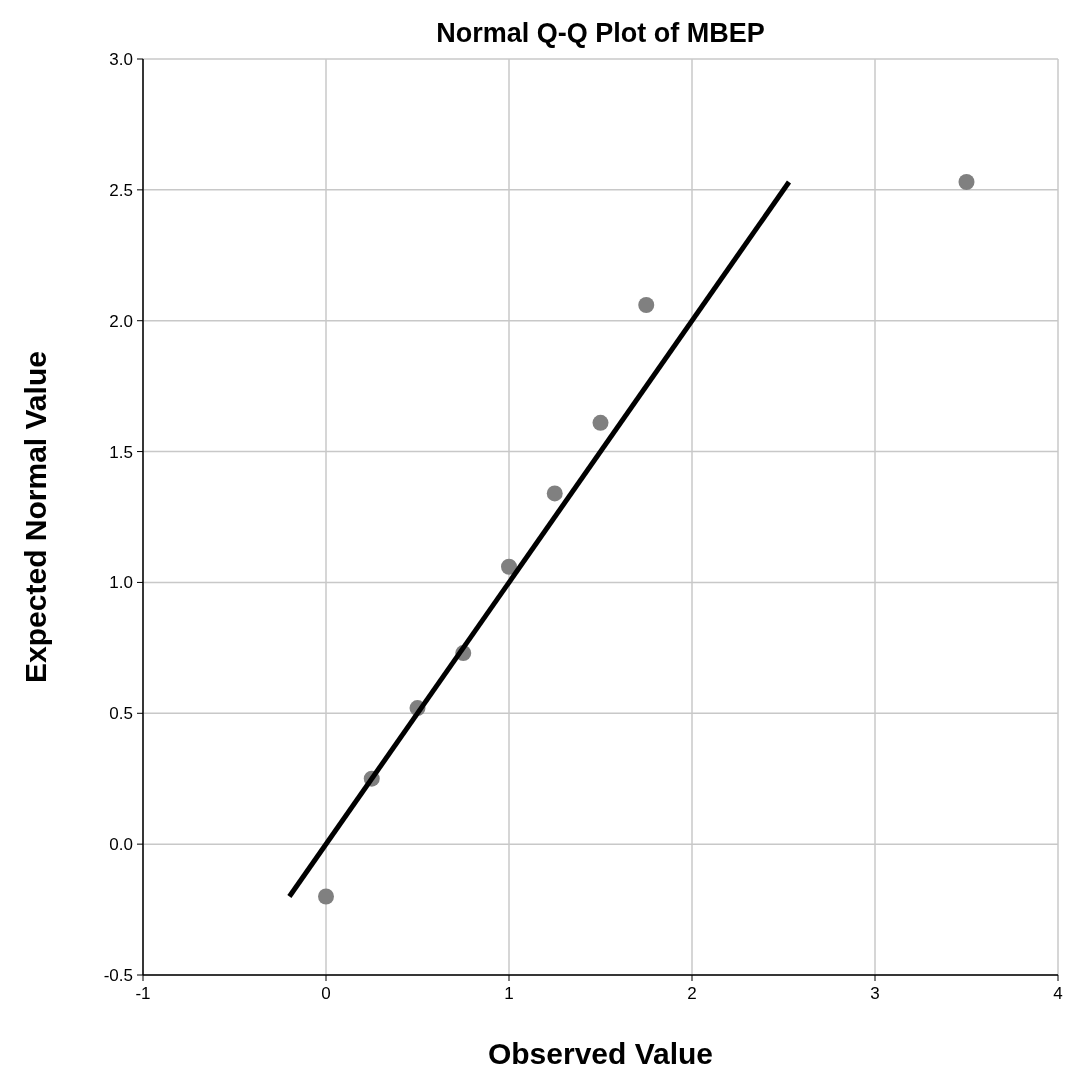 This screenshot has width=1067, height=1084. What do you see at coordinates (121, 583) in the screenshot?
I see `y-tick-label: 1.0` at bounding box center [121, 583].